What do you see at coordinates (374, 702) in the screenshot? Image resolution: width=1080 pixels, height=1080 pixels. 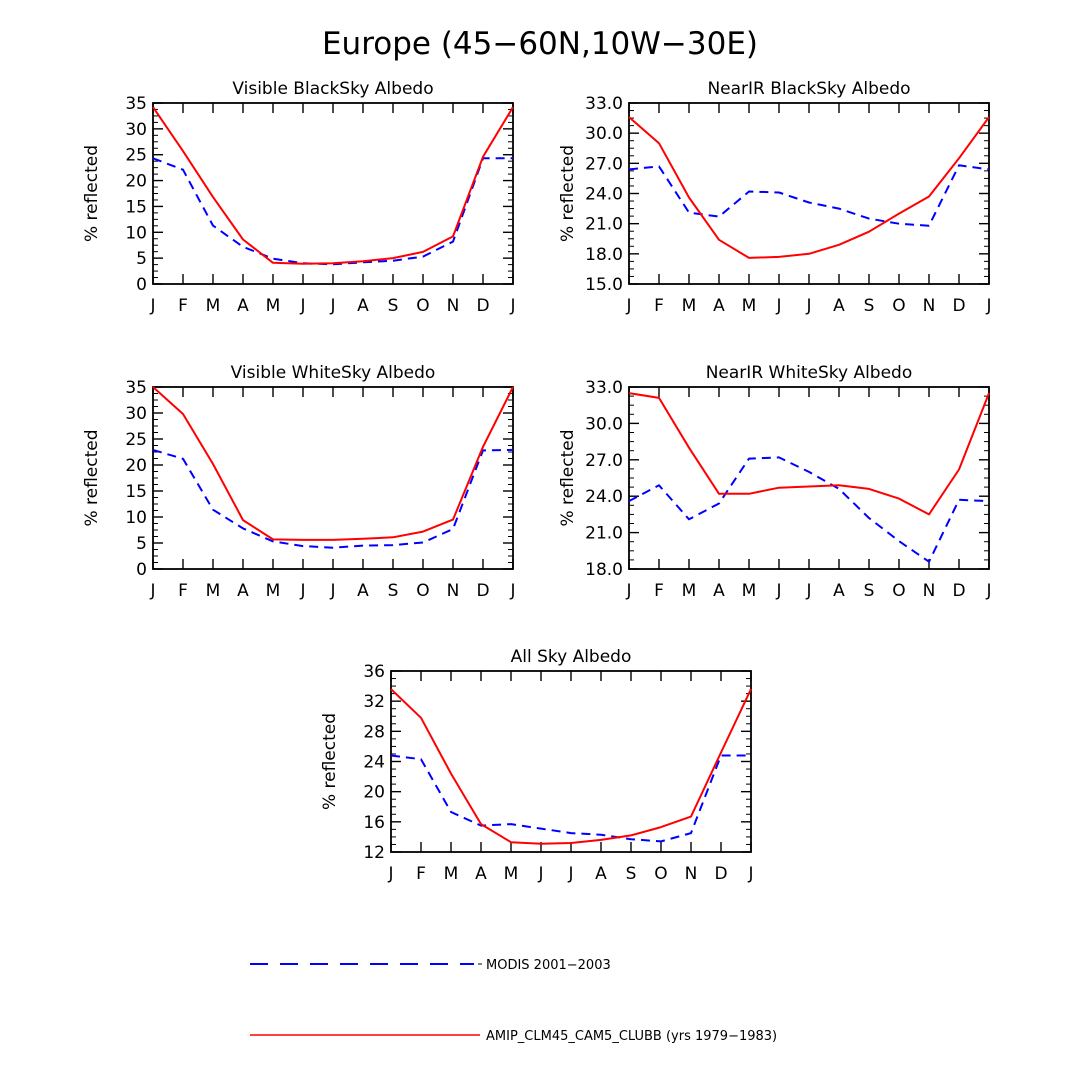 I see `y-tick-label: 32` at bounding box center [374, 702].